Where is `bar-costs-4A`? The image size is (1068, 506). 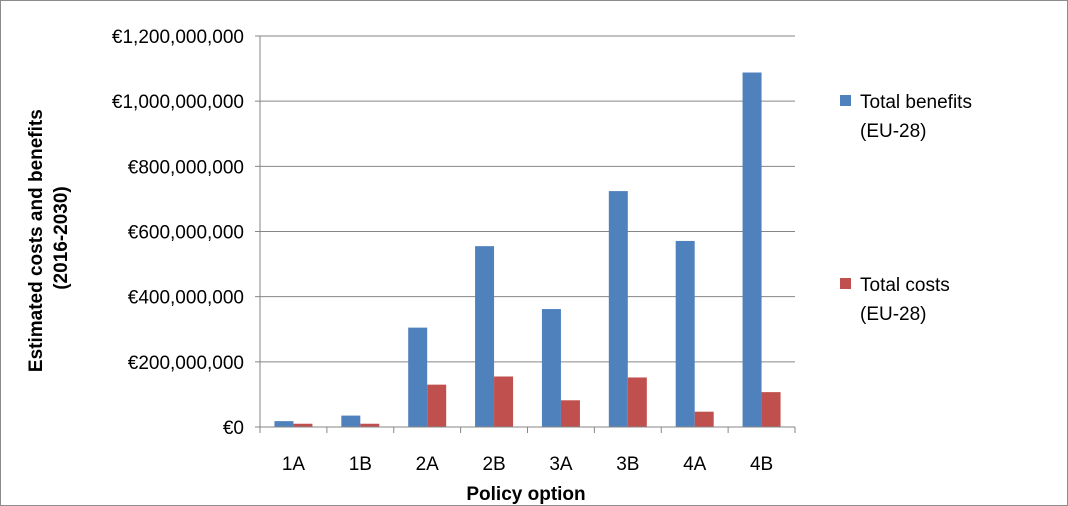 bar-costs-4A is located at coordinates (704, 419).